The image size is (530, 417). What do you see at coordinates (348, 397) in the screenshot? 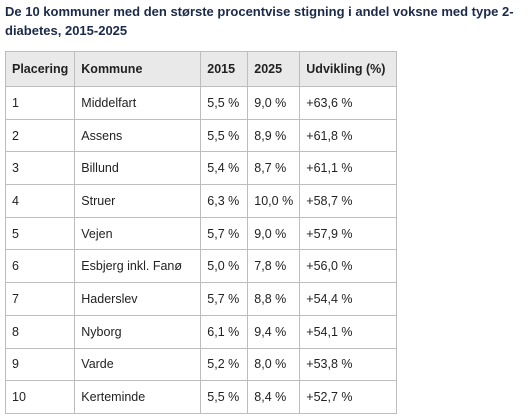
I see `table-cell: +52,7 %` at bounding box center [348, 397].